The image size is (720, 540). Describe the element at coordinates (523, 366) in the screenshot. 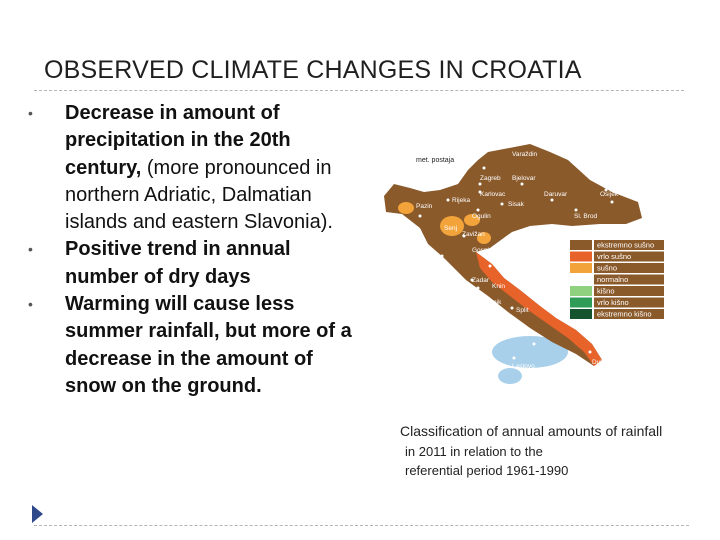

I see `city-label: Lastovo` at that location.